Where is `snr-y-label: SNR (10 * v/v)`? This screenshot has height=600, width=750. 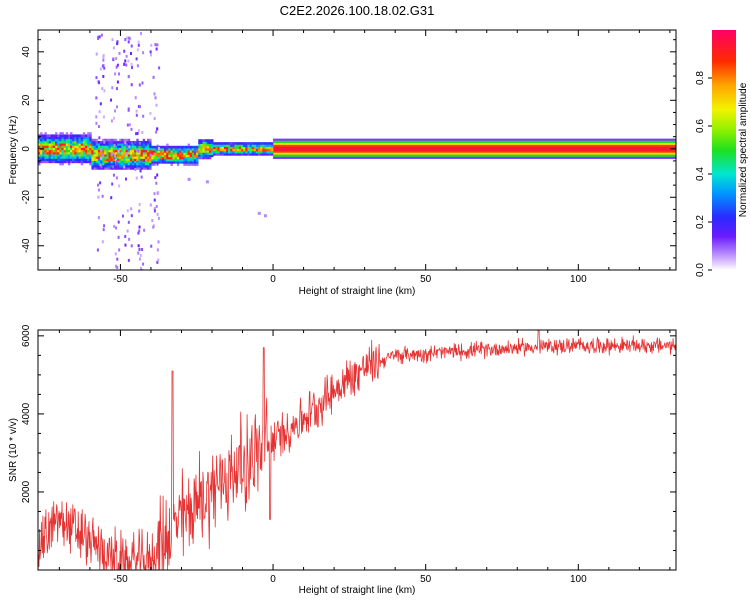
snr-y-label: SNR (10 * v/v) is located at coordinates (13, 450).